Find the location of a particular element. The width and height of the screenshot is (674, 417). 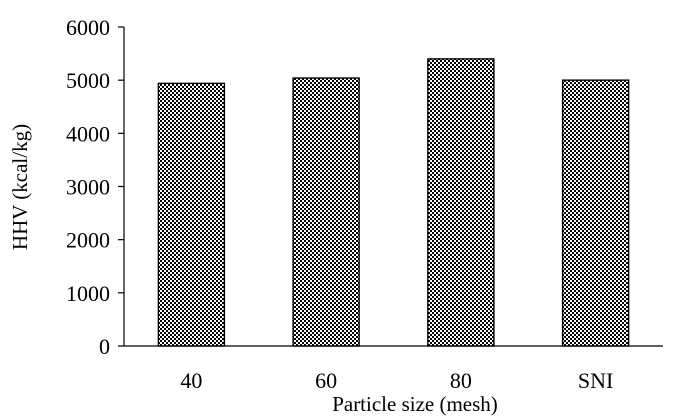

y-tick-label: 5000 is located at coordinates (88, 80).